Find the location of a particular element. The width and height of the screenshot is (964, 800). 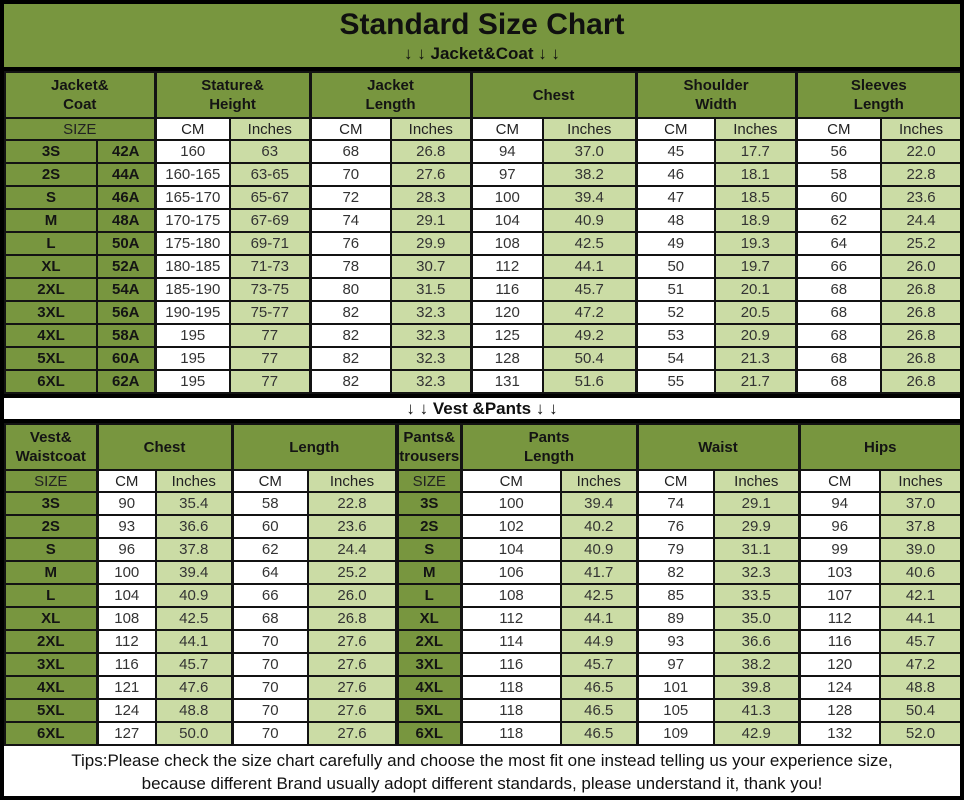

waist-inches-cell: 38.2 is located at coordinates (756, 664).